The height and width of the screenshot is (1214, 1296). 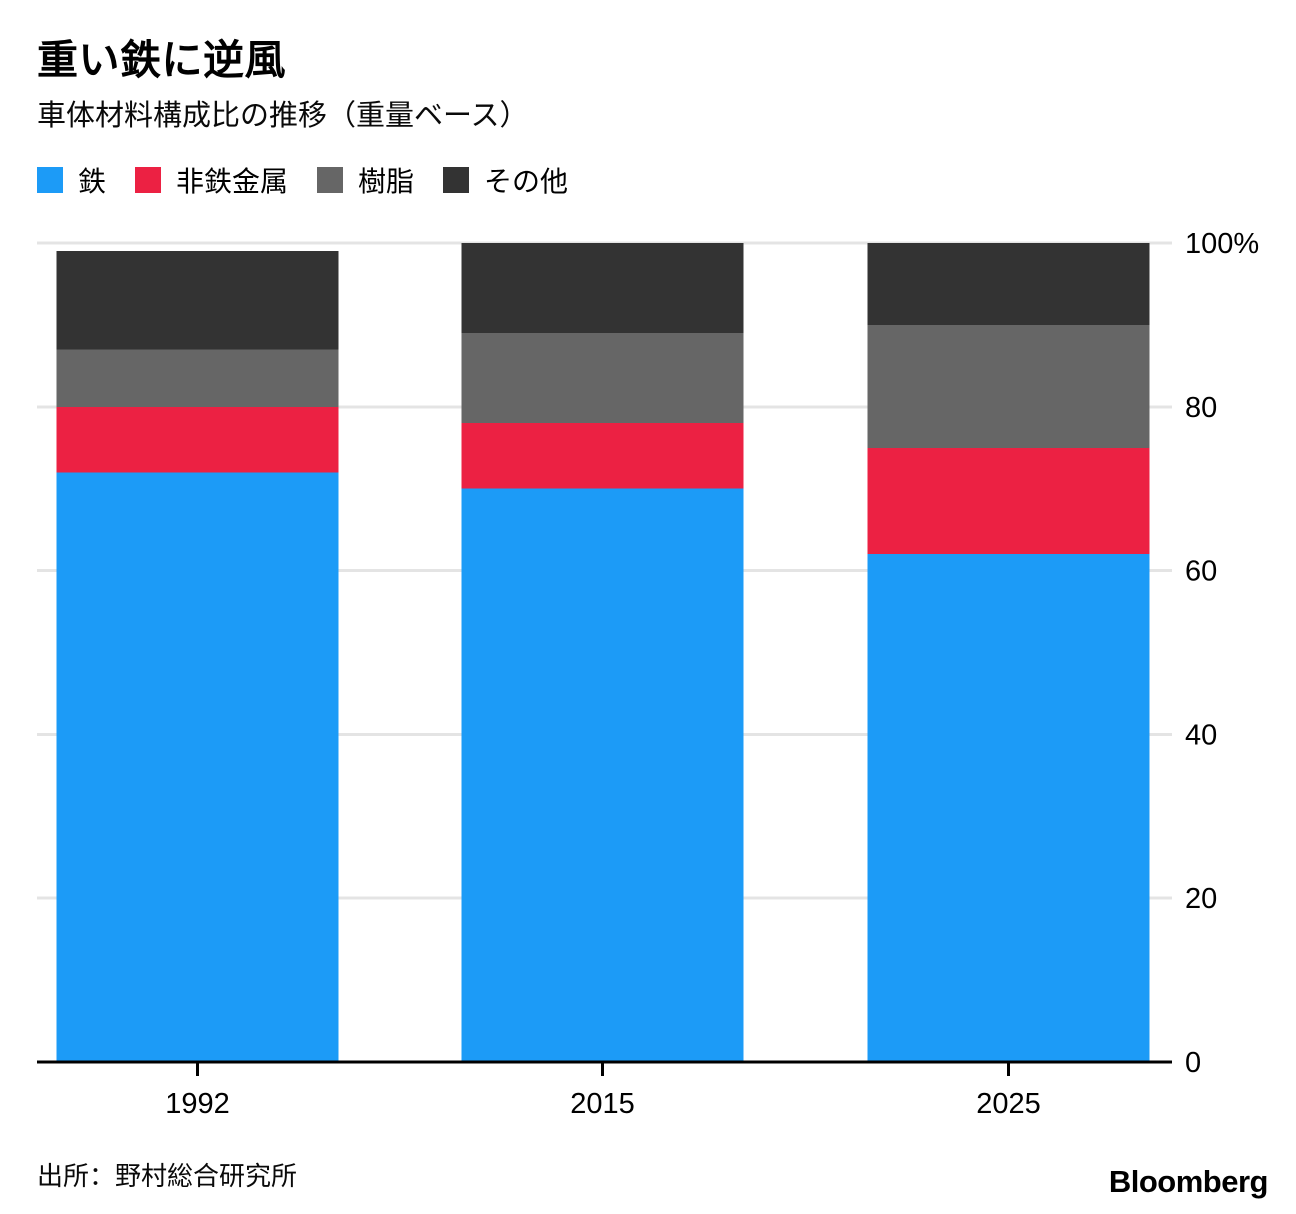 I want to click on legend-item-2: 非鉄金属, so click(x=211, y=180).